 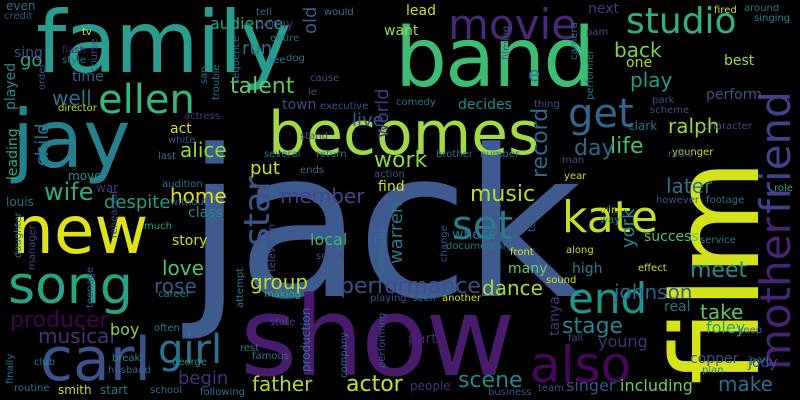 What do you see at coordinates (285, 38) in the screenshot?
I see `word-entire: entire` at bounding box center [285, 38].